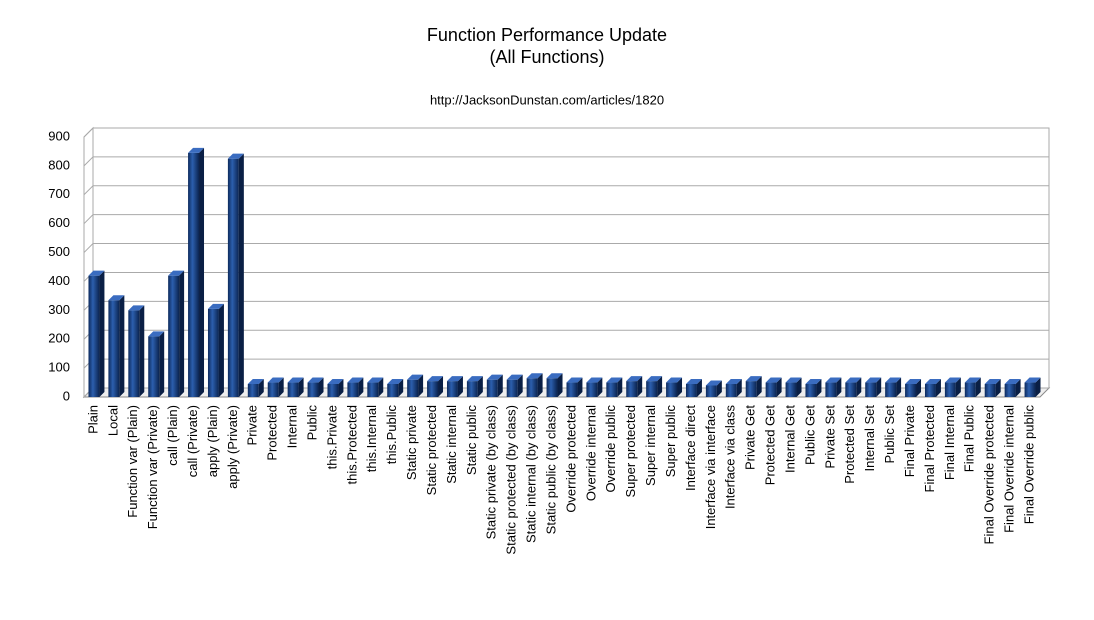 The width and height of the screenshot is (1094, 620). What do you see at coordinates (132, 461) in the screenshot?
I see `x-tick-label: Function var (Plain)` at bounding box center [132, 461].